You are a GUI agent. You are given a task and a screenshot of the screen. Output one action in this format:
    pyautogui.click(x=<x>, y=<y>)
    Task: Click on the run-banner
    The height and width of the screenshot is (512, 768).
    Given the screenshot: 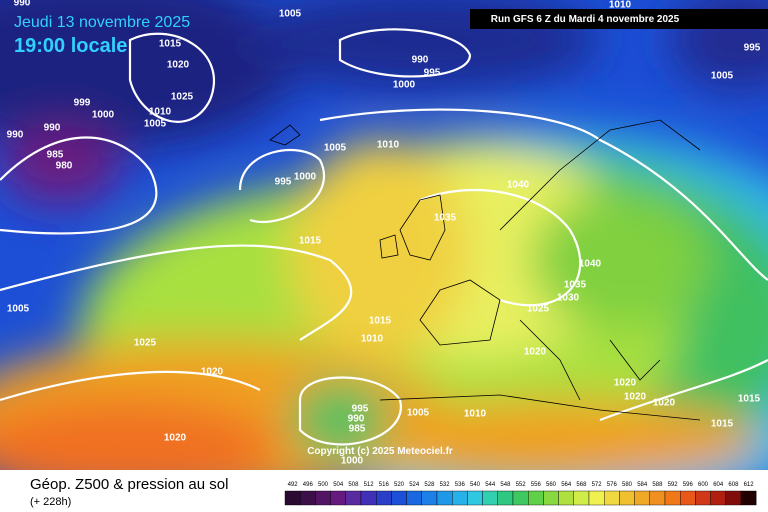 What is the action you would take?
    pyautogui.click(x=619, y=19)
    